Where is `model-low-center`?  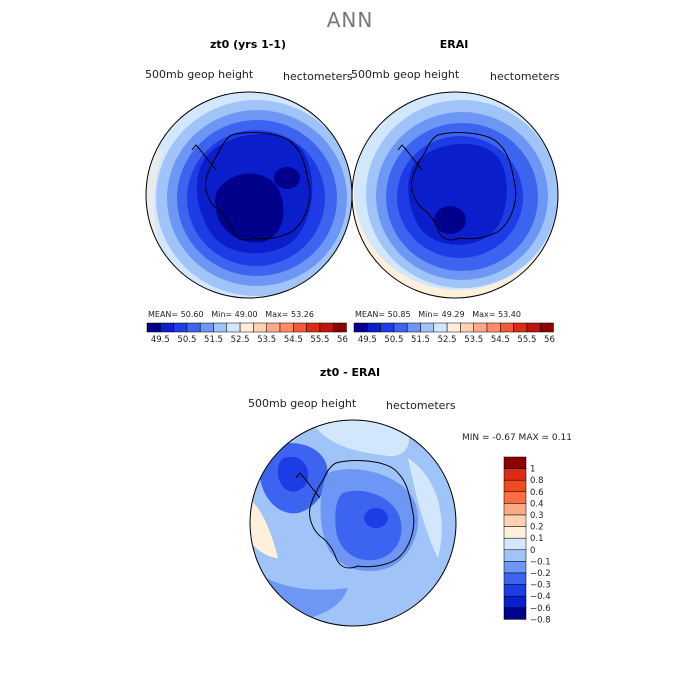
model-low-center is located at coordinates (249, 208).